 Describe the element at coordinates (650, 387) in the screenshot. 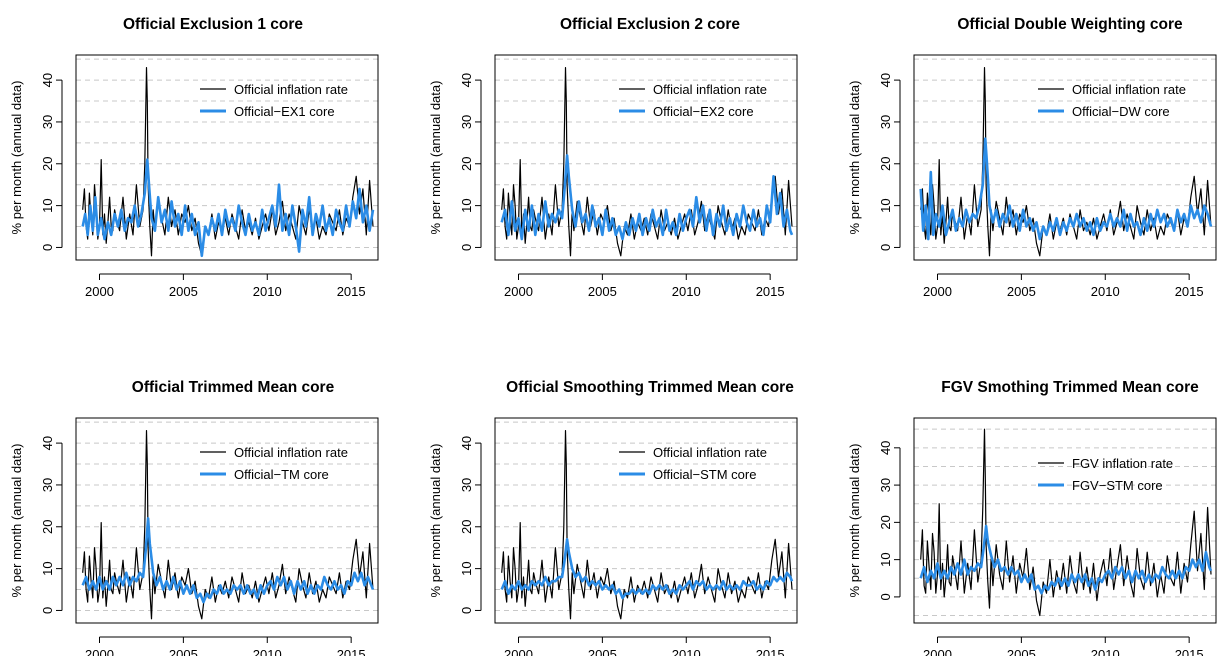

I see `chart-title: Official Smoothing Trimmed Mean core` at that location.